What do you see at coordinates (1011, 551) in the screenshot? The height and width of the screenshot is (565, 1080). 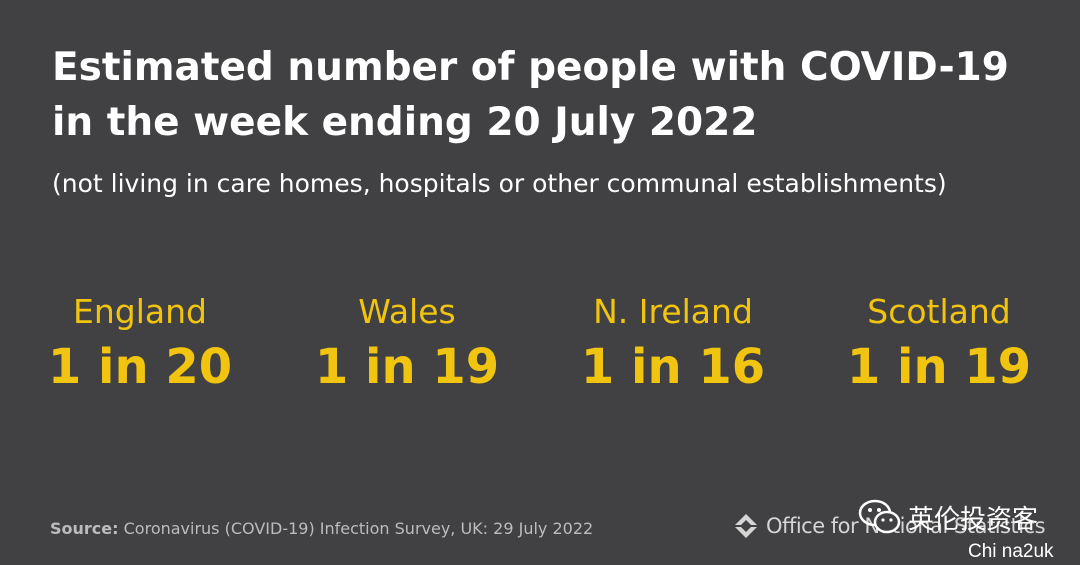 I see `watermark-caption: Chi na2uk` at bounding box center [1011, 551].